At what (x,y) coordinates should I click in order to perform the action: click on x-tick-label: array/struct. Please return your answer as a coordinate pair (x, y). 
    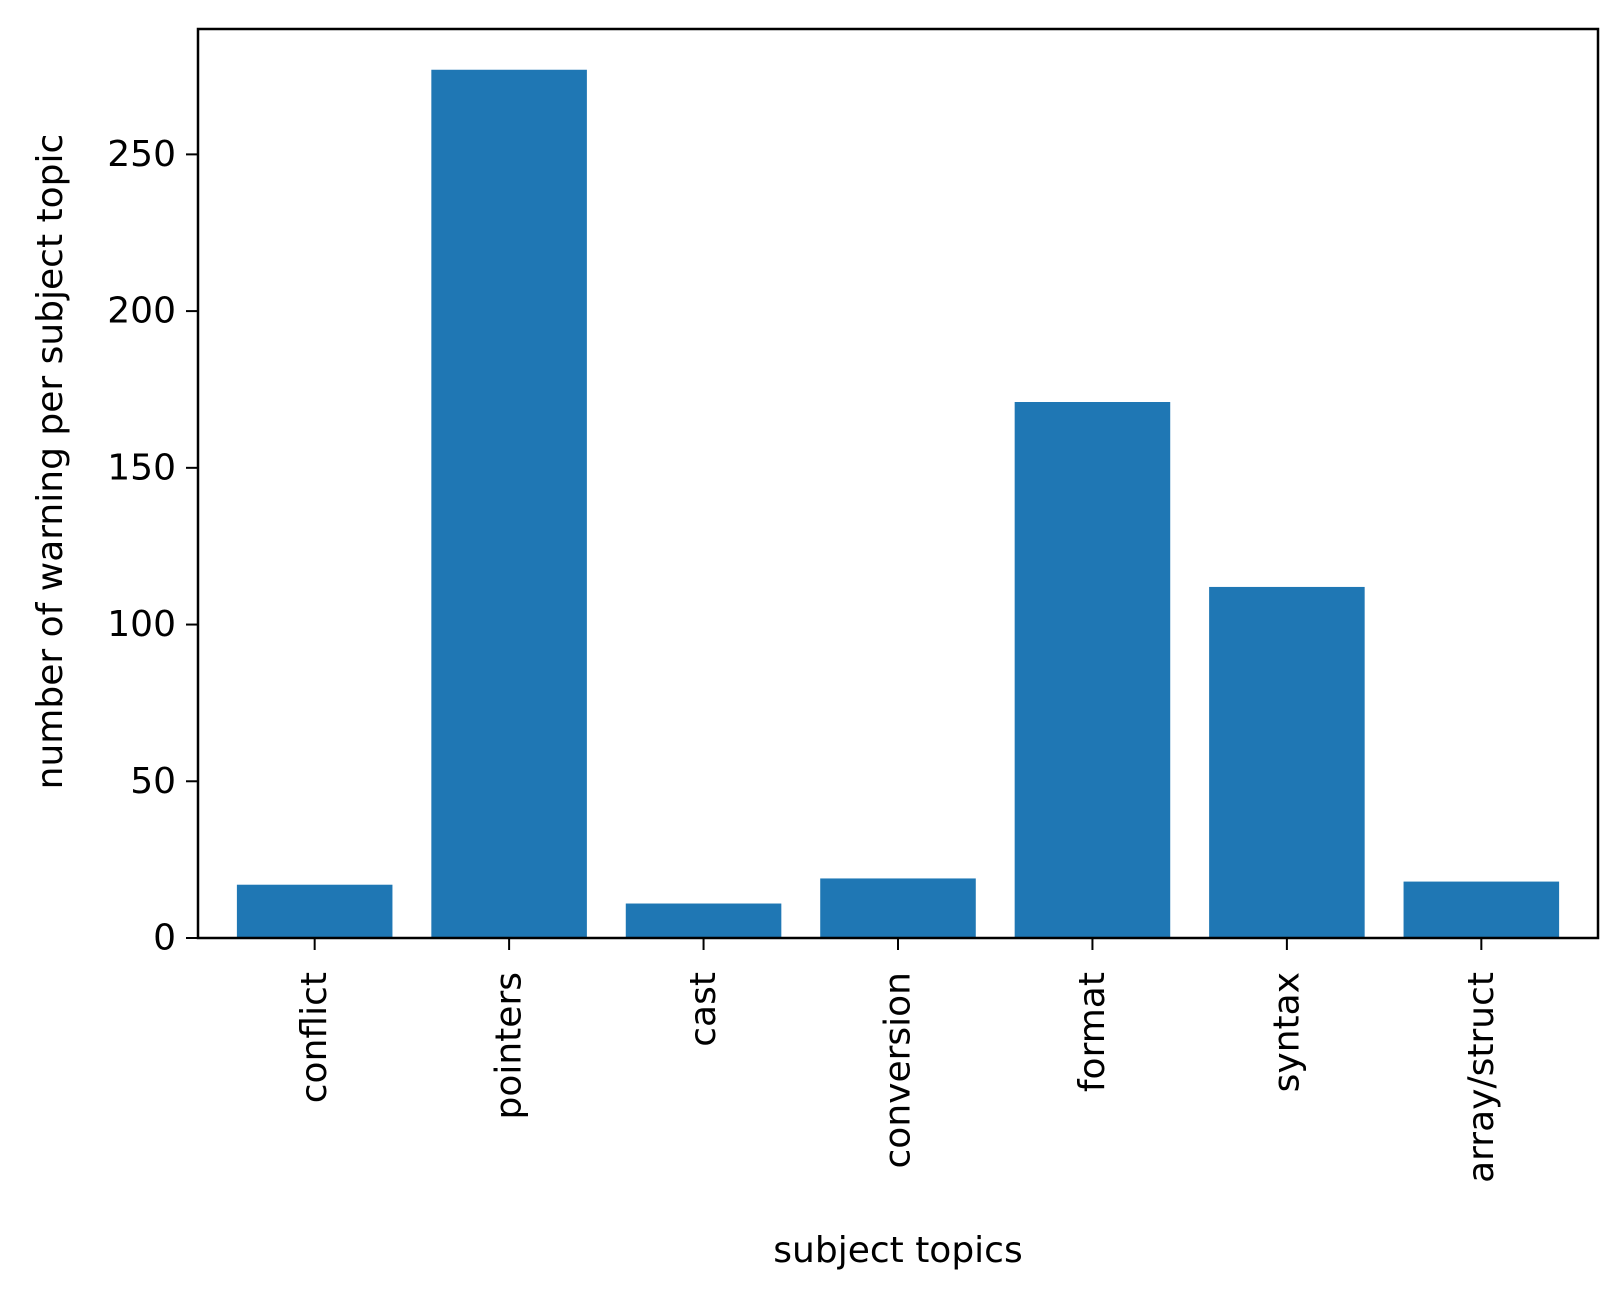
    Looking at the image, I should click on (1481, 1077).